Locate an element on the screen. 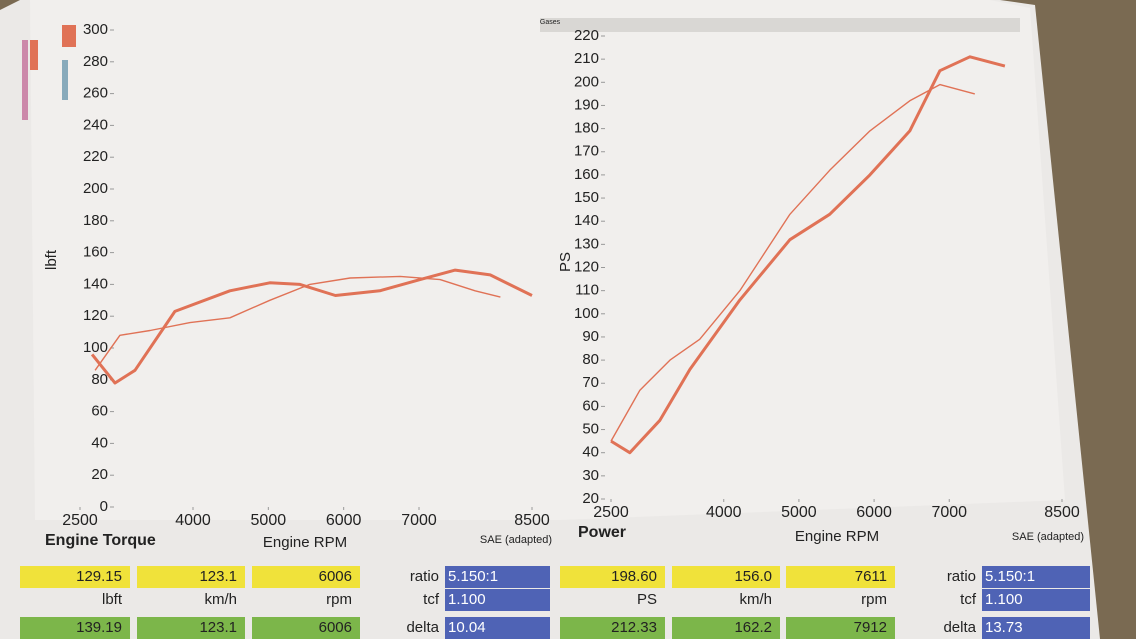  y-tick-label: 100 is located at coordinates (586, 313).